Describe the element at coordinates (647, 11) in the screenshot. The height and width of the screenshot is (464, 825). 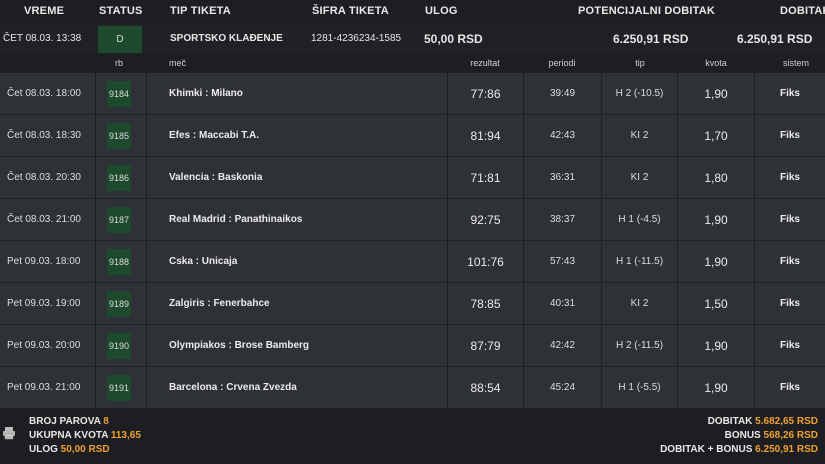
I see `col-potencijalni-dobitak: POTENCIJALNI DOBITAK` at that location.